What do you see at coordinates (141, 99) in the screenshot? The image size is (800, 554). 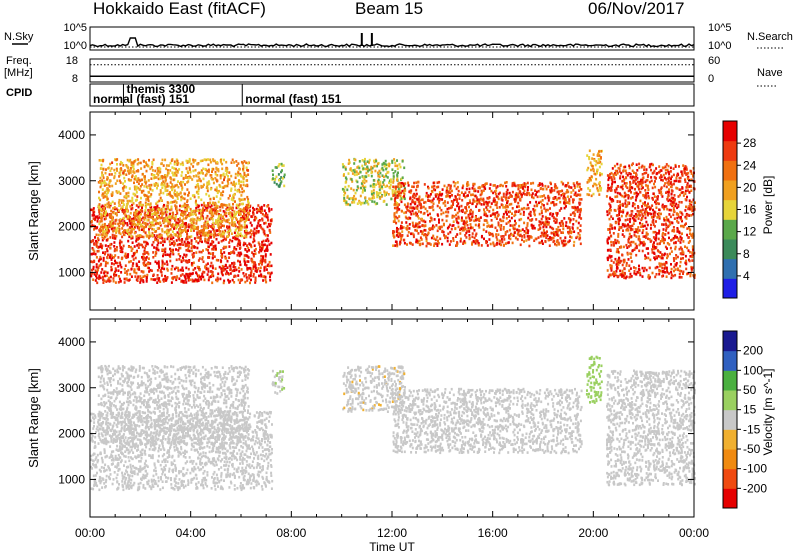 I see `cpid-segment-label: normal (fast) 151` at bounding box center [141, 99].